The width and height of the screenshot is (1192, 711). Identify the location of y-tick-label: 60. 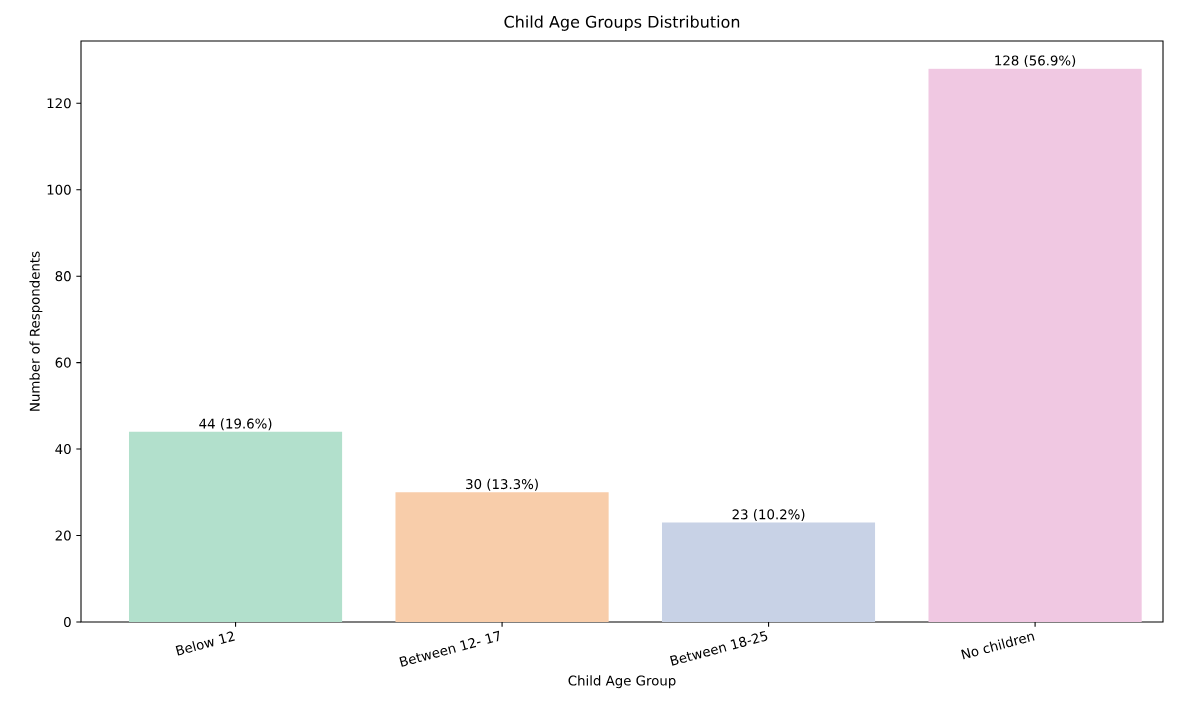
(63, 362).